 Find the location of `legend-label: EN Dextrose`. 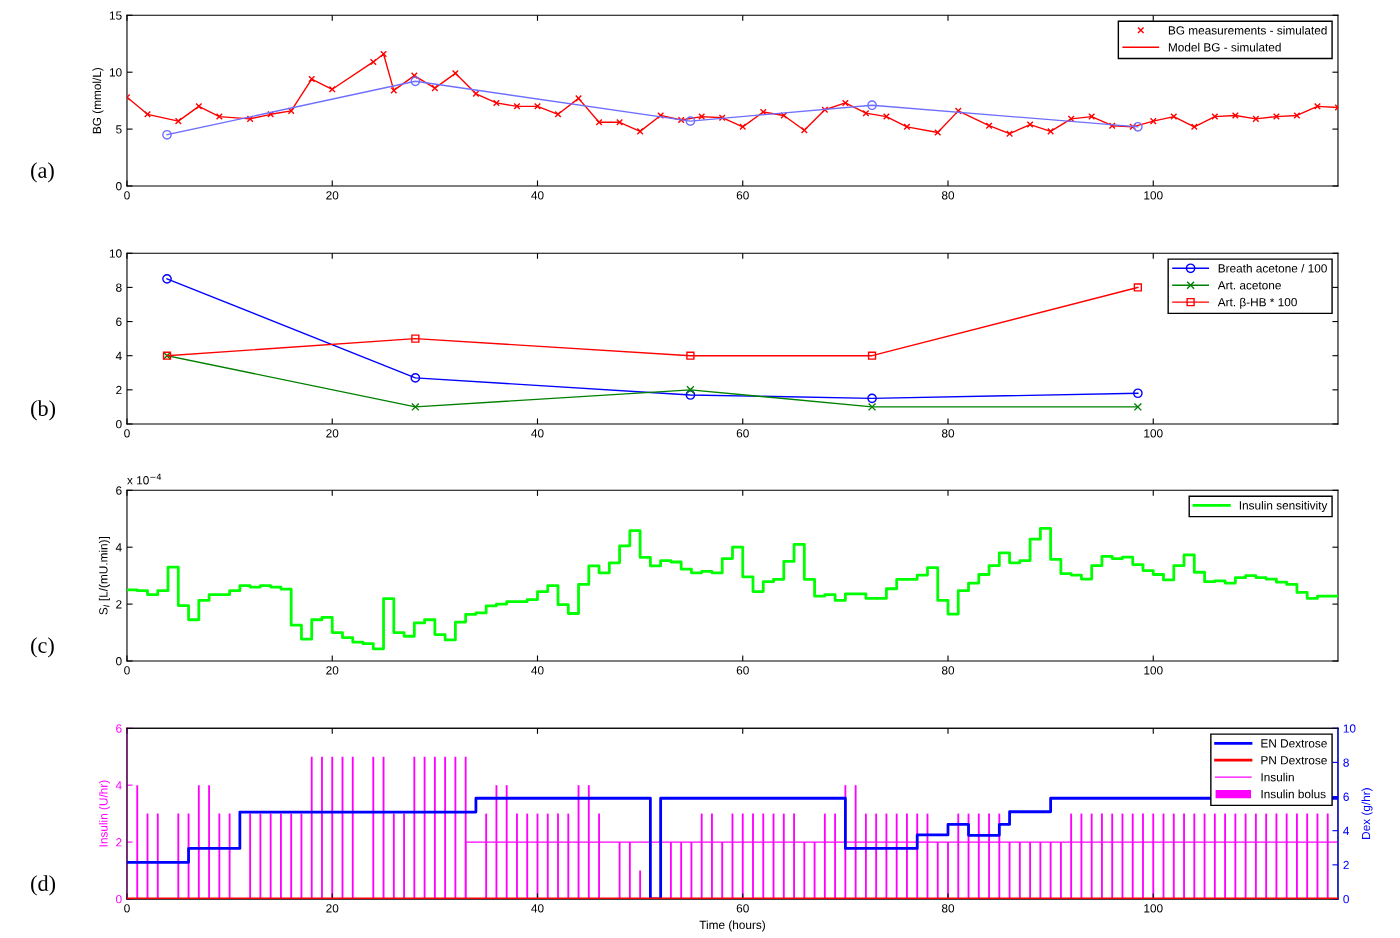

legend-label: EN Dextrose is located at coordinates (1294, 743).